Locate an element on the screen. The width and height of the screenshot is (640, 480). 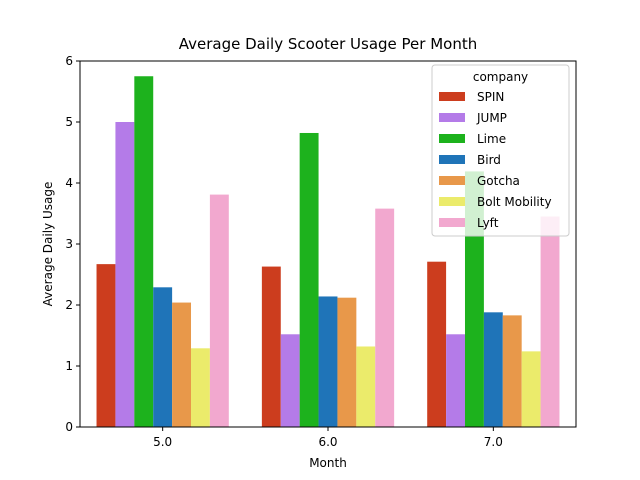
y-axis-label: Average Daily Usage is located at coordinates (48, 244).